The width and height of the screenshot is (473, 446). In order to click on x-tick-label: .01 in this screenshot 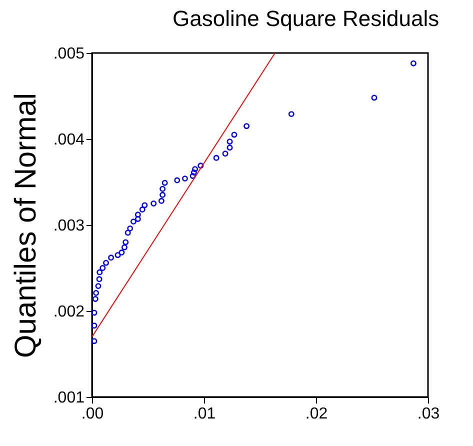, I will do `click(204, 414)`.